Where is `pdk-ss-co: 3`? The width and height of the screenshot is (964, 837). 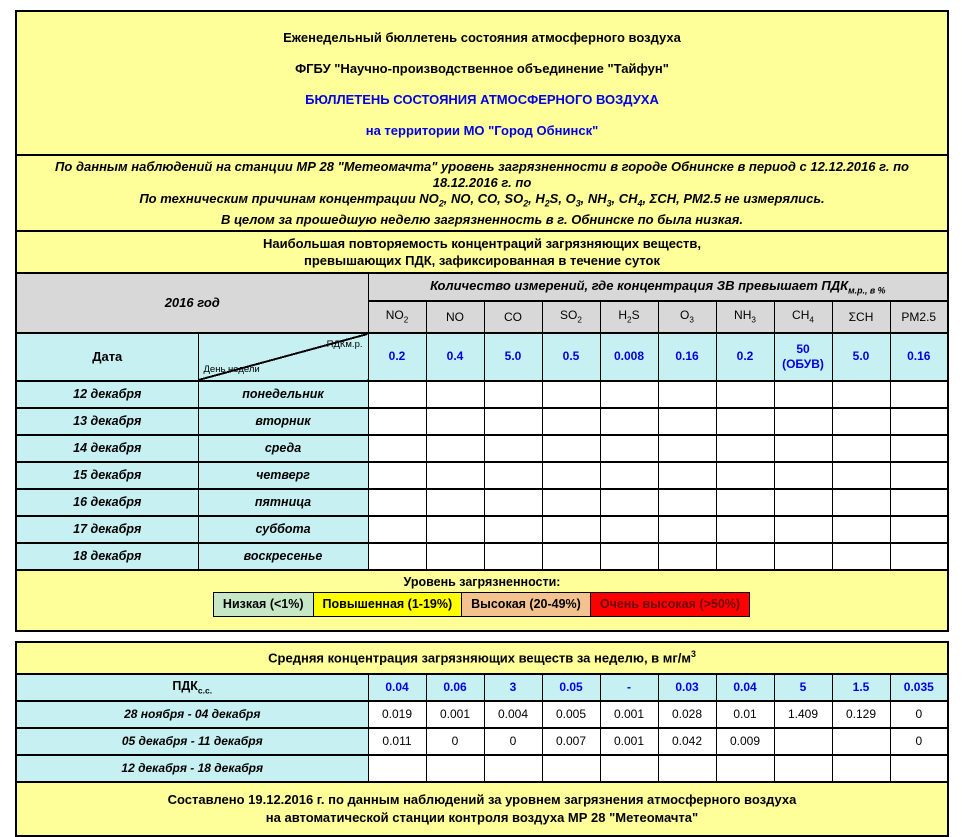
pdk-ss-co: 3 is located at coordinates (513, 687).